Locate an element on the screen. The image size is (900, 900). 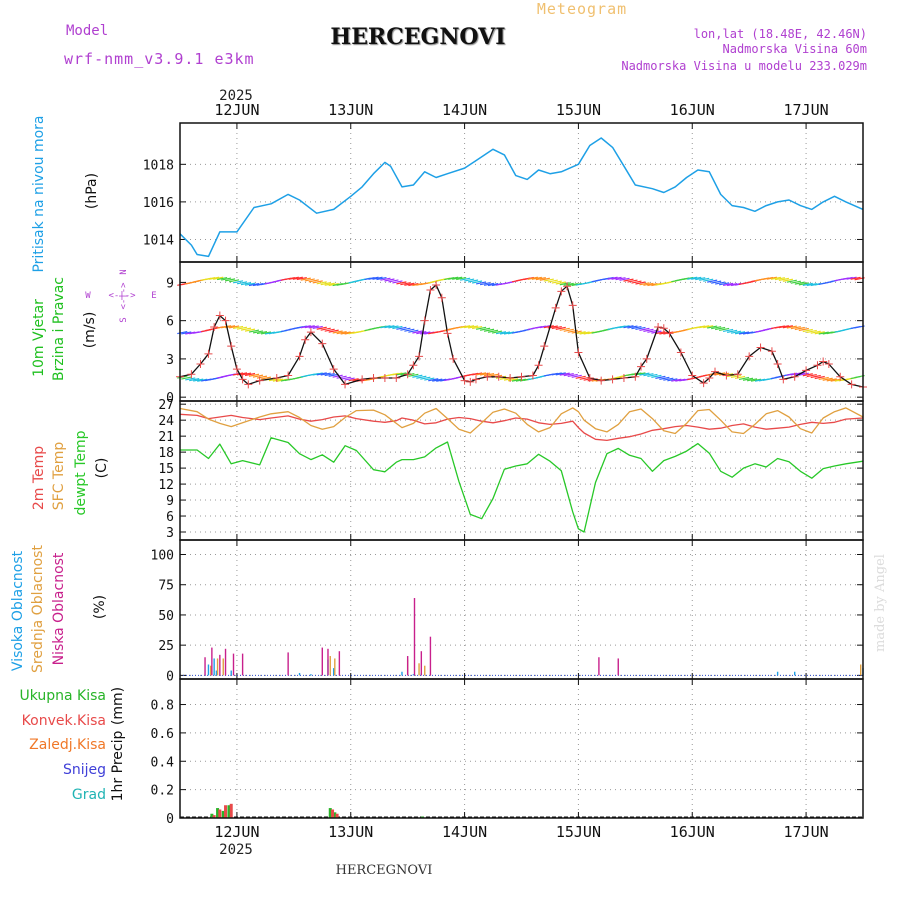
x-tick-label-top: 13JUN is located at coordinates (350, 110).